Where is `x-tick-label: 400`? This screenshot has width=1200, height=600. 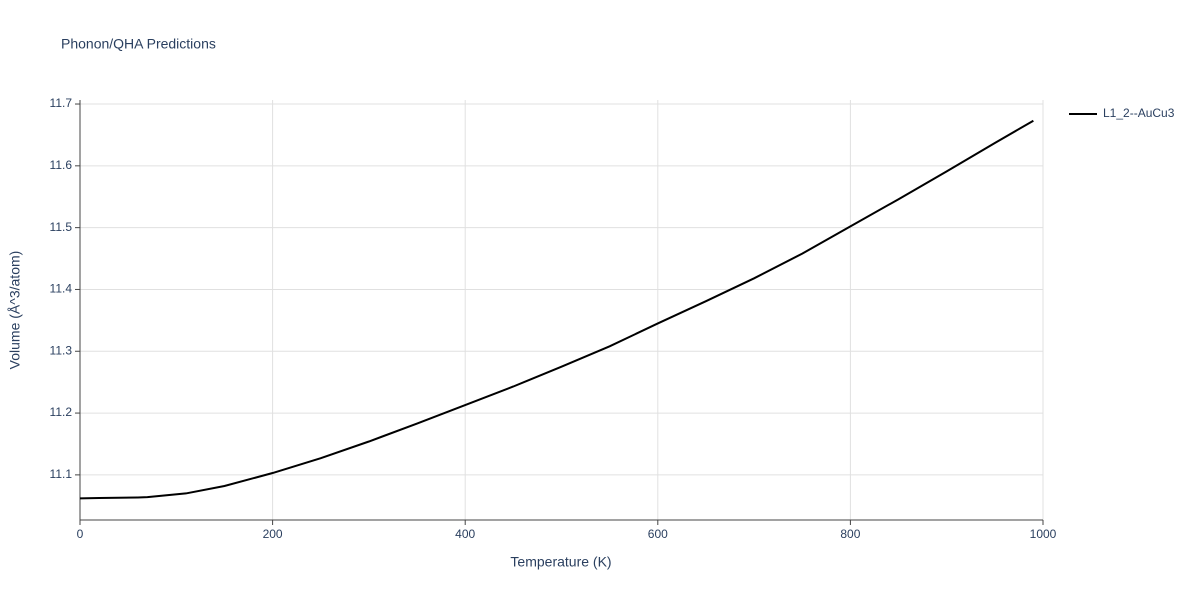
x-tick-label: 400 is located at coordinates (465, 534).